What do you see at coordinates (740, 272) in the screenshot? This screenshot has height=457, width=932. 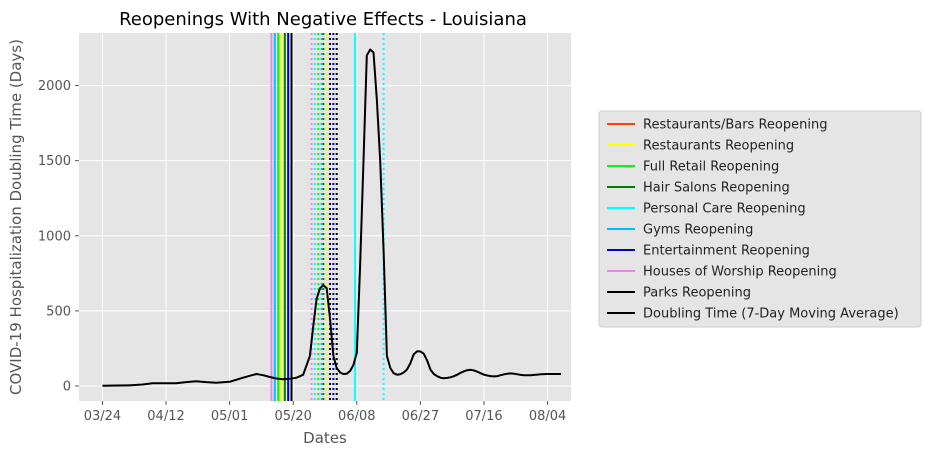 I see `legend-entry: Houses of Worship Reopening` at bounding box center [740, 272].